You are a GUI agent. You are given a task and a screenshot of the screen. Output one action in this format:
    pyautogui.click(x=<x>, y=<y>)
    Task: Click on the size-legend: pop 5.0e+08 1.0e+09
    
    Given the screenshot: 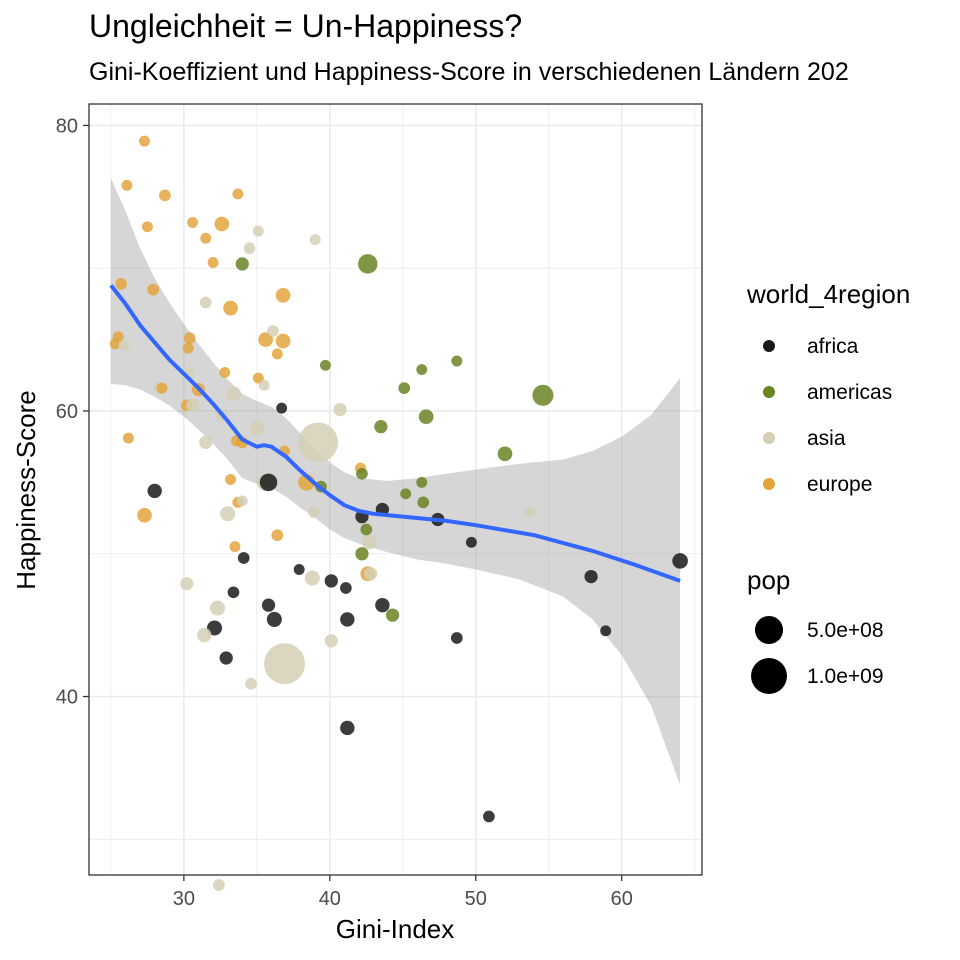 What is the action you would take?
    pyautogui.click(x=815, y=629)
    